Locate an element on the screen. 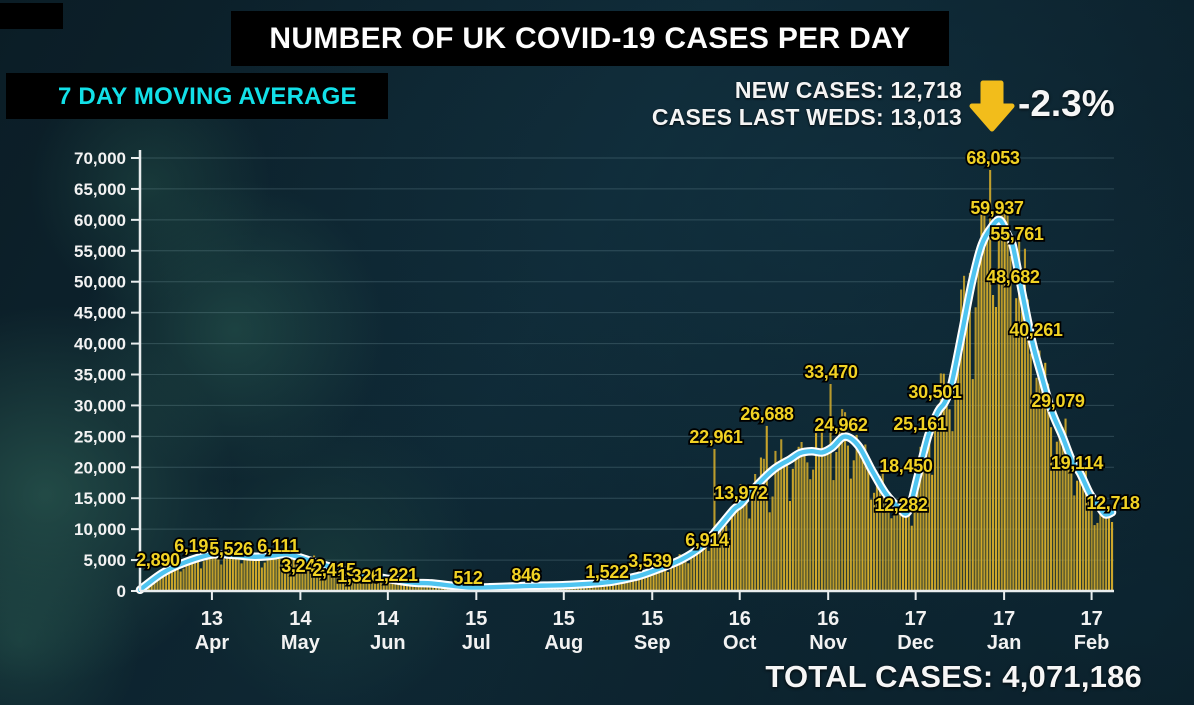 This screenshot has height=705, width=1194. moving-average-legend-label: 7 DAY MOVING AVERAGE is located at coordinates (207, 96).